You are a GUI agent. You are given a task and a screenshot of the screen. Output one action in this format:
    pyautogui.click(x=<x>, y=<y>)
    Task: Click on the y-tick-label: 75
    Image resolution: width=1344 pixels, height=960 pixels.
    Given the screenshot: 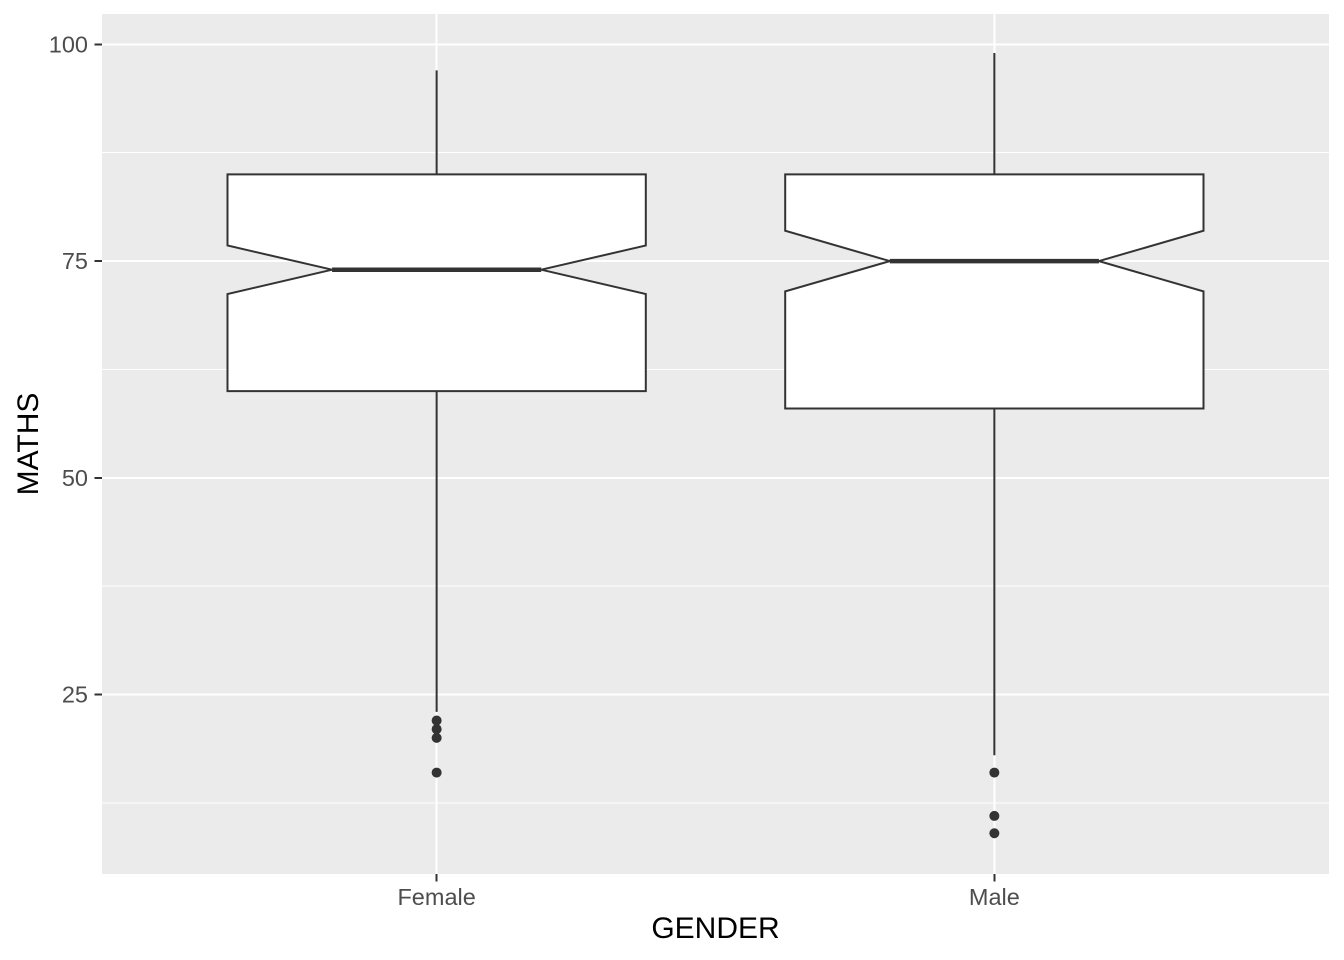 What is the action you would take?
    pyautogui.click(x=75, y=261)
    